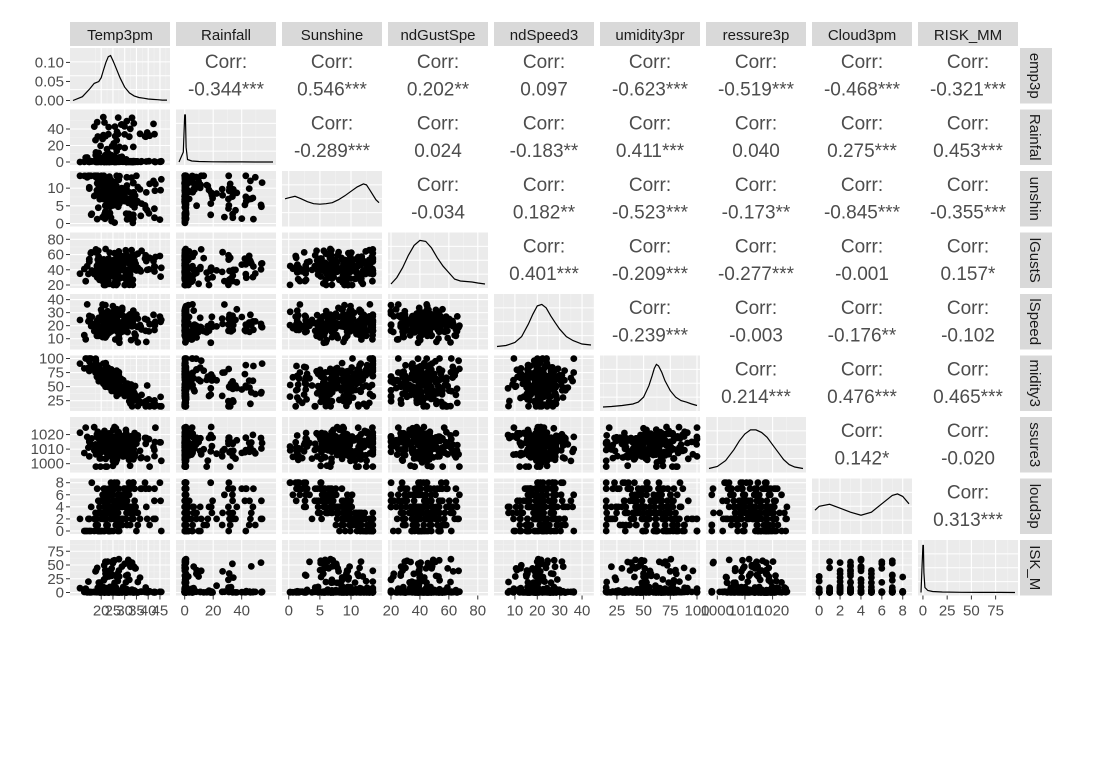  What do you see at coordinates (544, 261) in the screenshot?
I see `corr-panel: Corr:0.401***` at bounding box center [544, 261].